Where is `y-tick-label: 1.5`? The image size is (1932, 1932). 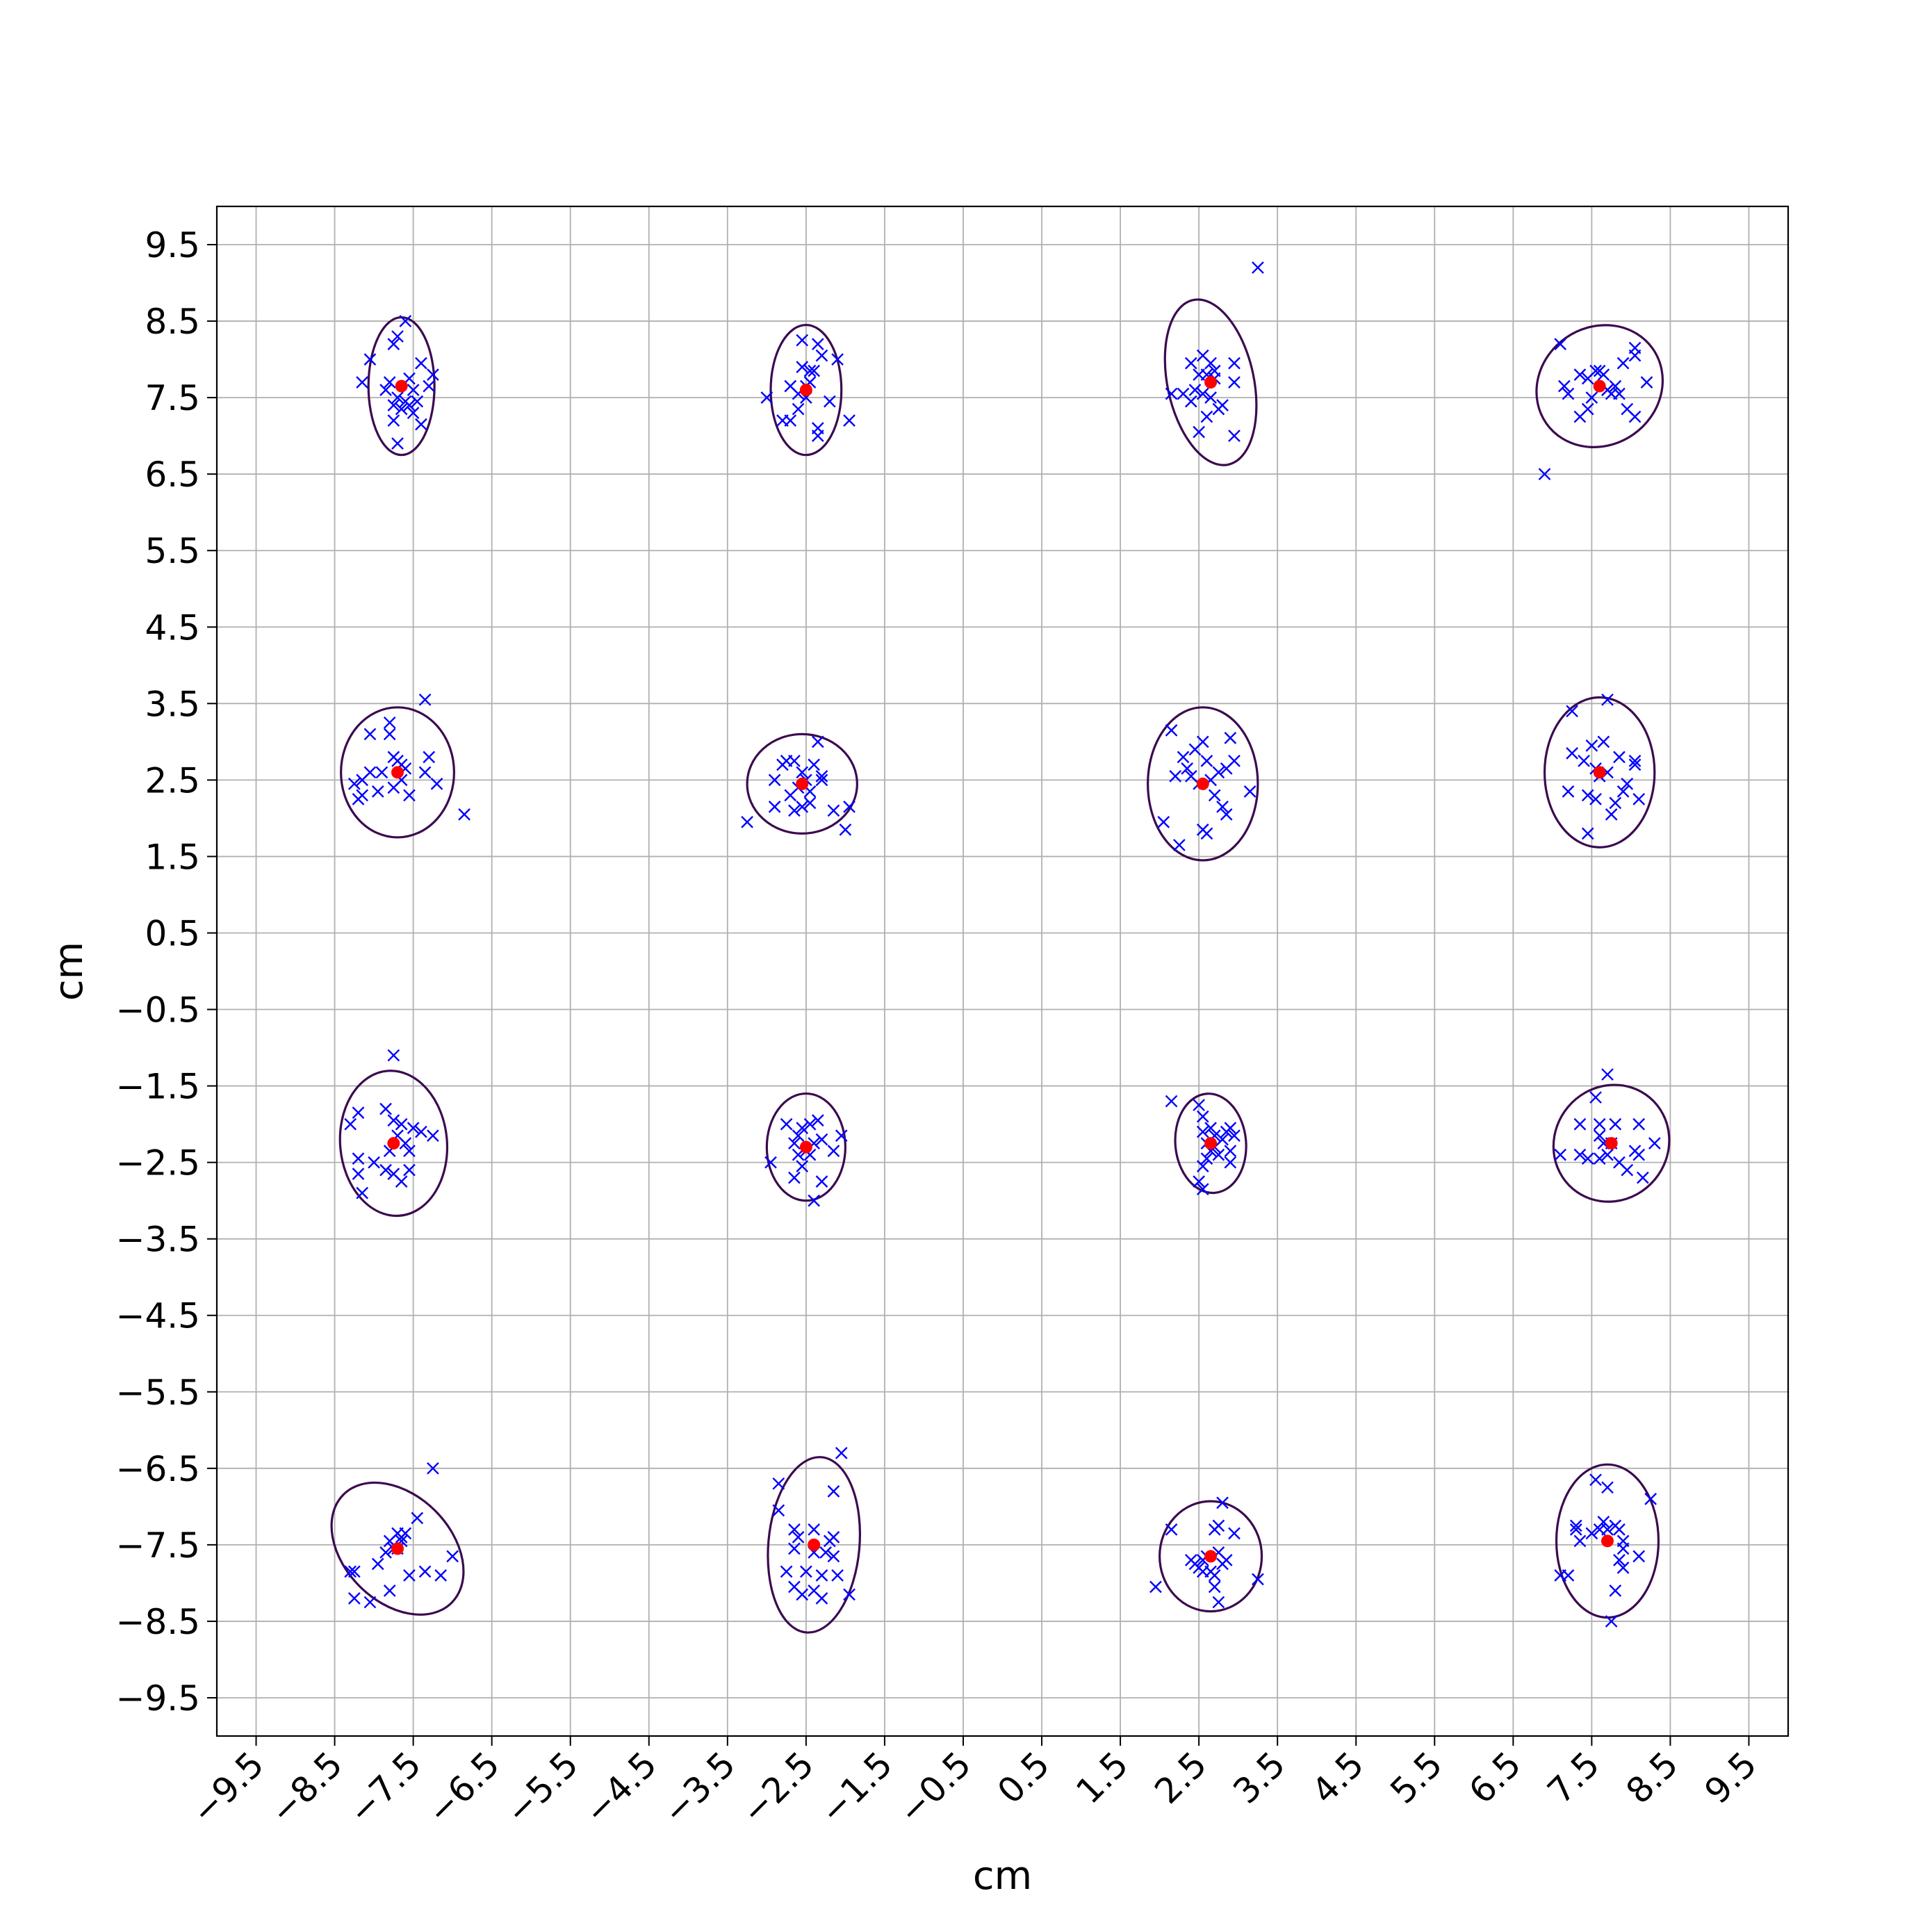
y-tick-label: 1.5 is located at coordinates (172, 857).